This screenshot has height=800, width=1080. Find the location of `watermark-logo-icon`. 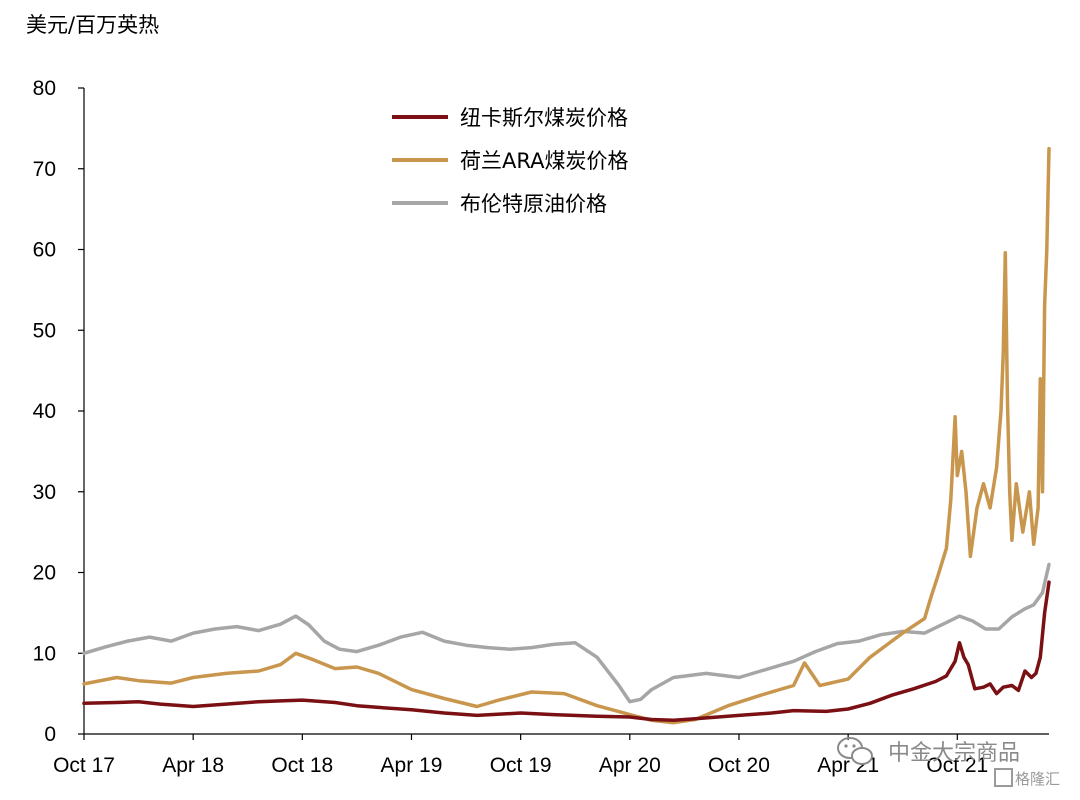

watermark-logo-icon is located at coordinates (1003, 777).